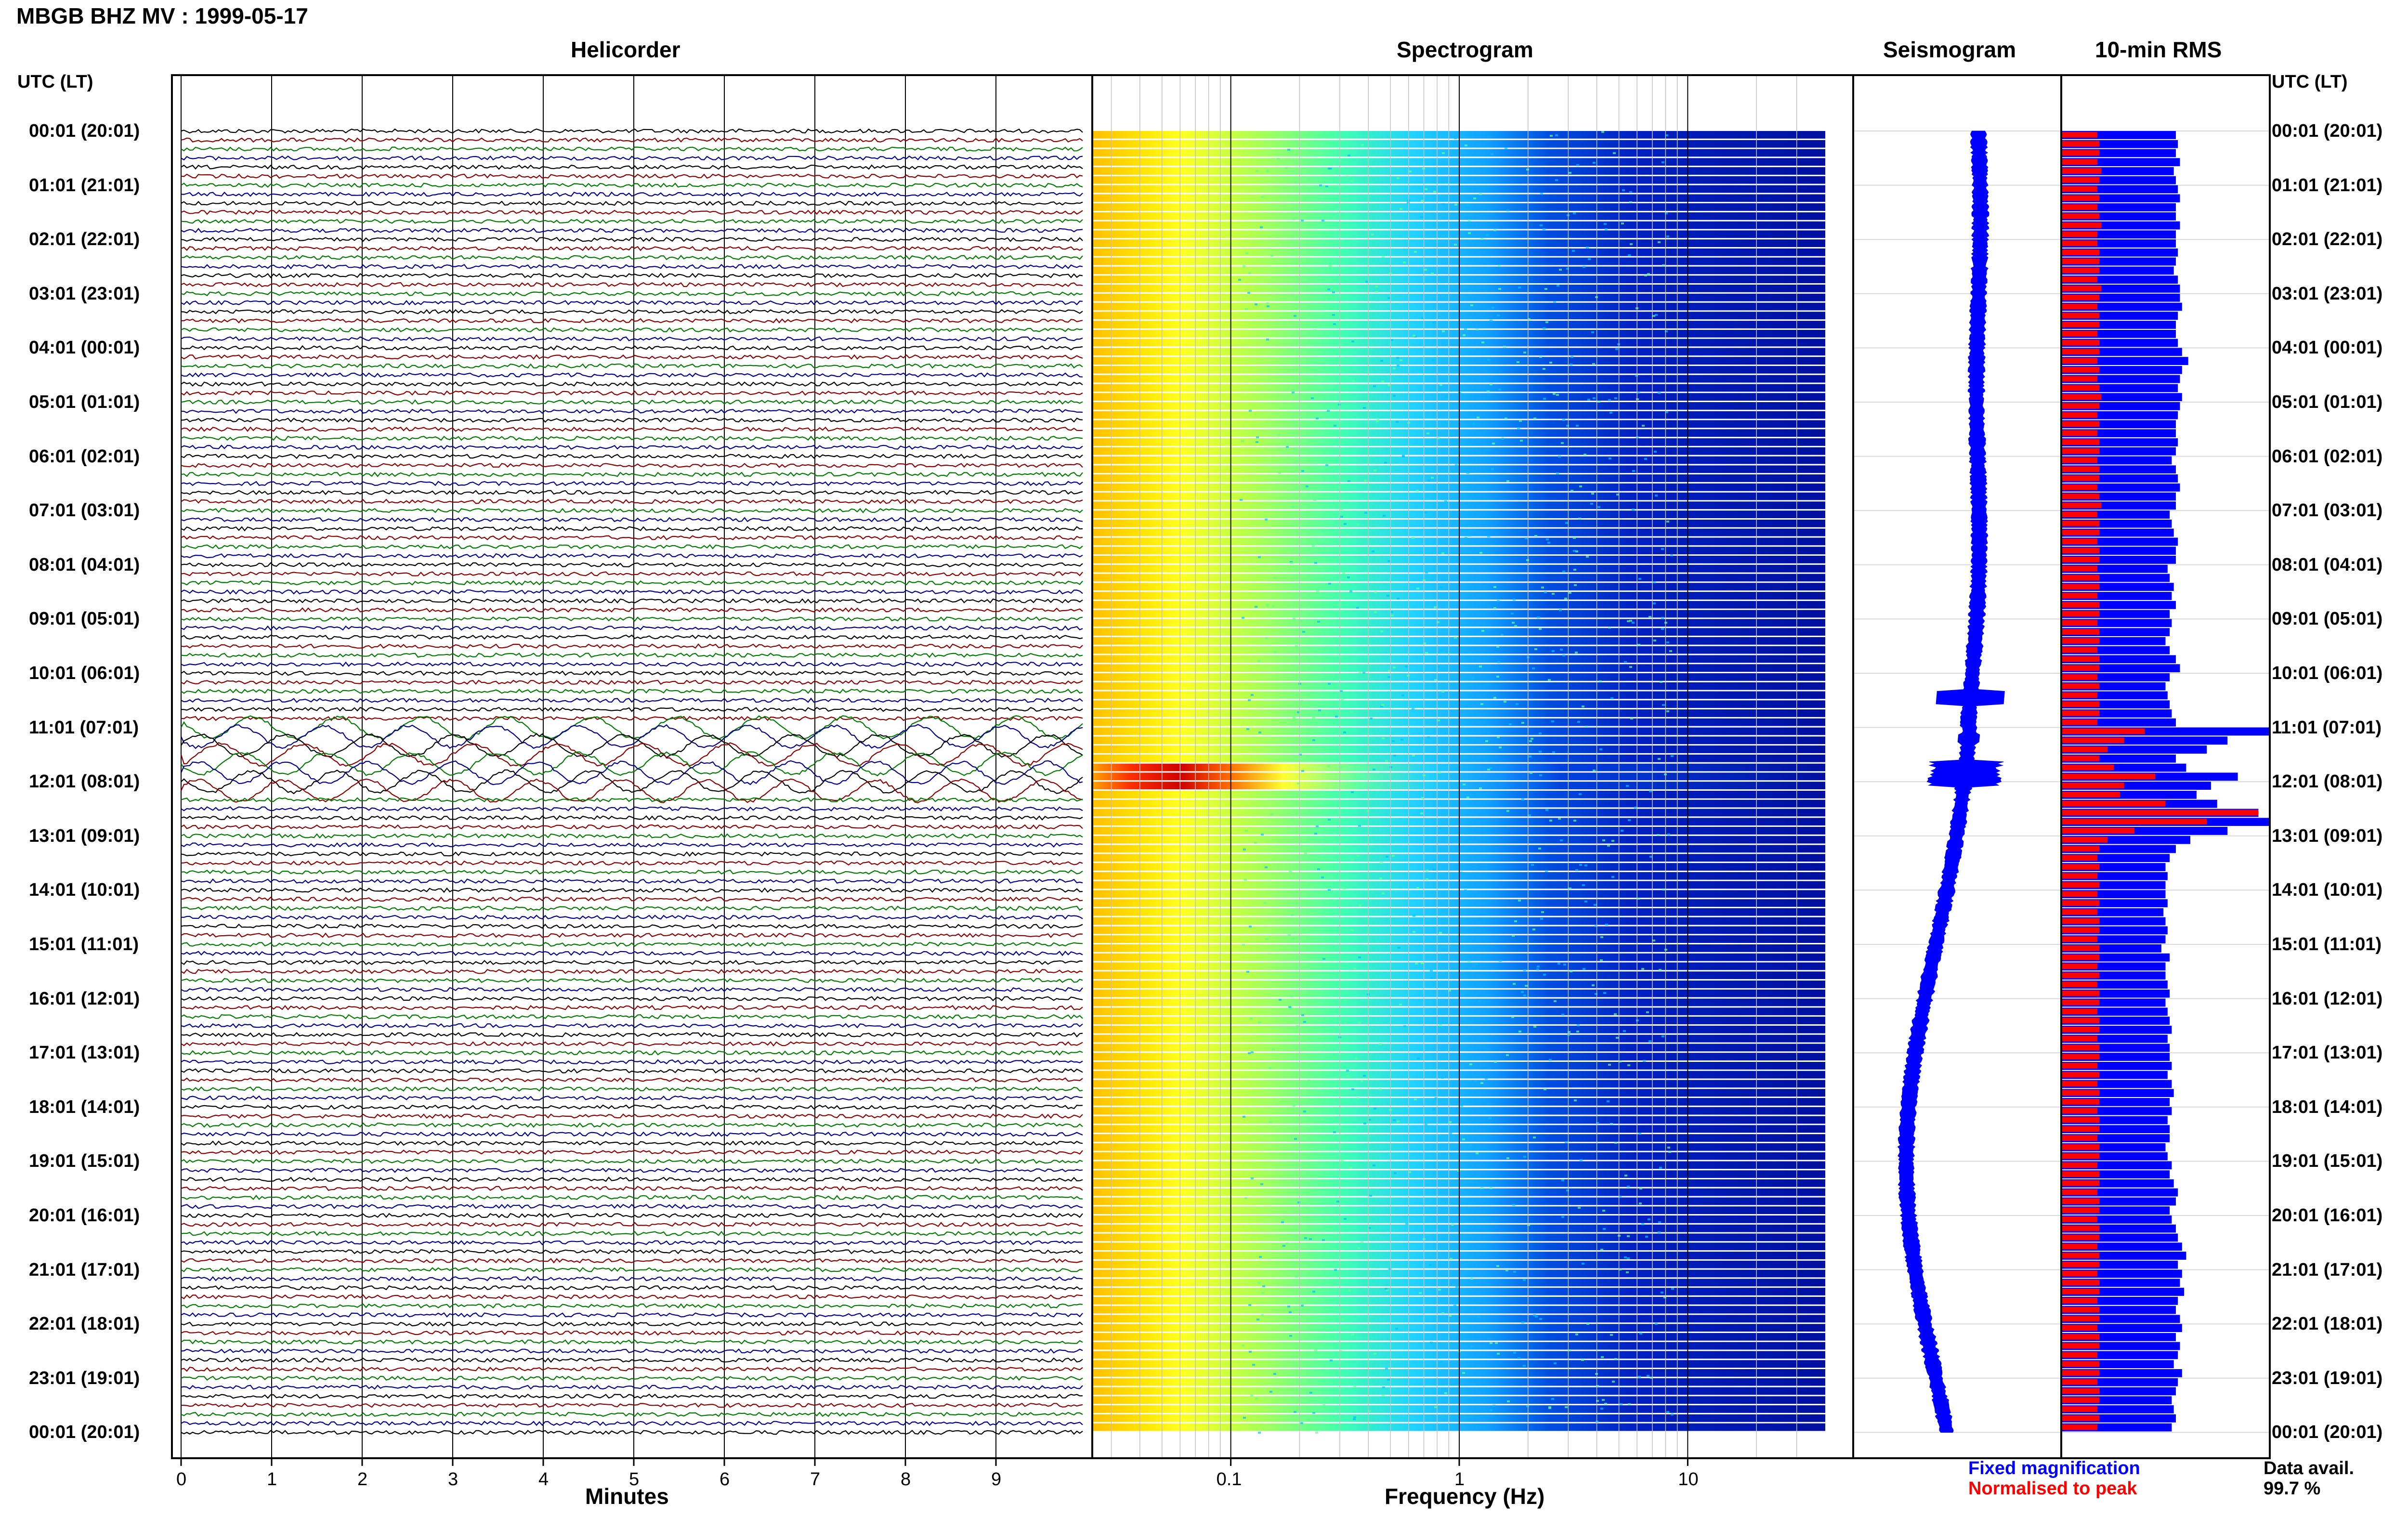 This screenshot has width=2408, height=1516. What do you see at coordinates (84, 1215) in the screenshot?
I see `left-time-label: 20:01 (16:01)` at bounding box center [84, 1215].